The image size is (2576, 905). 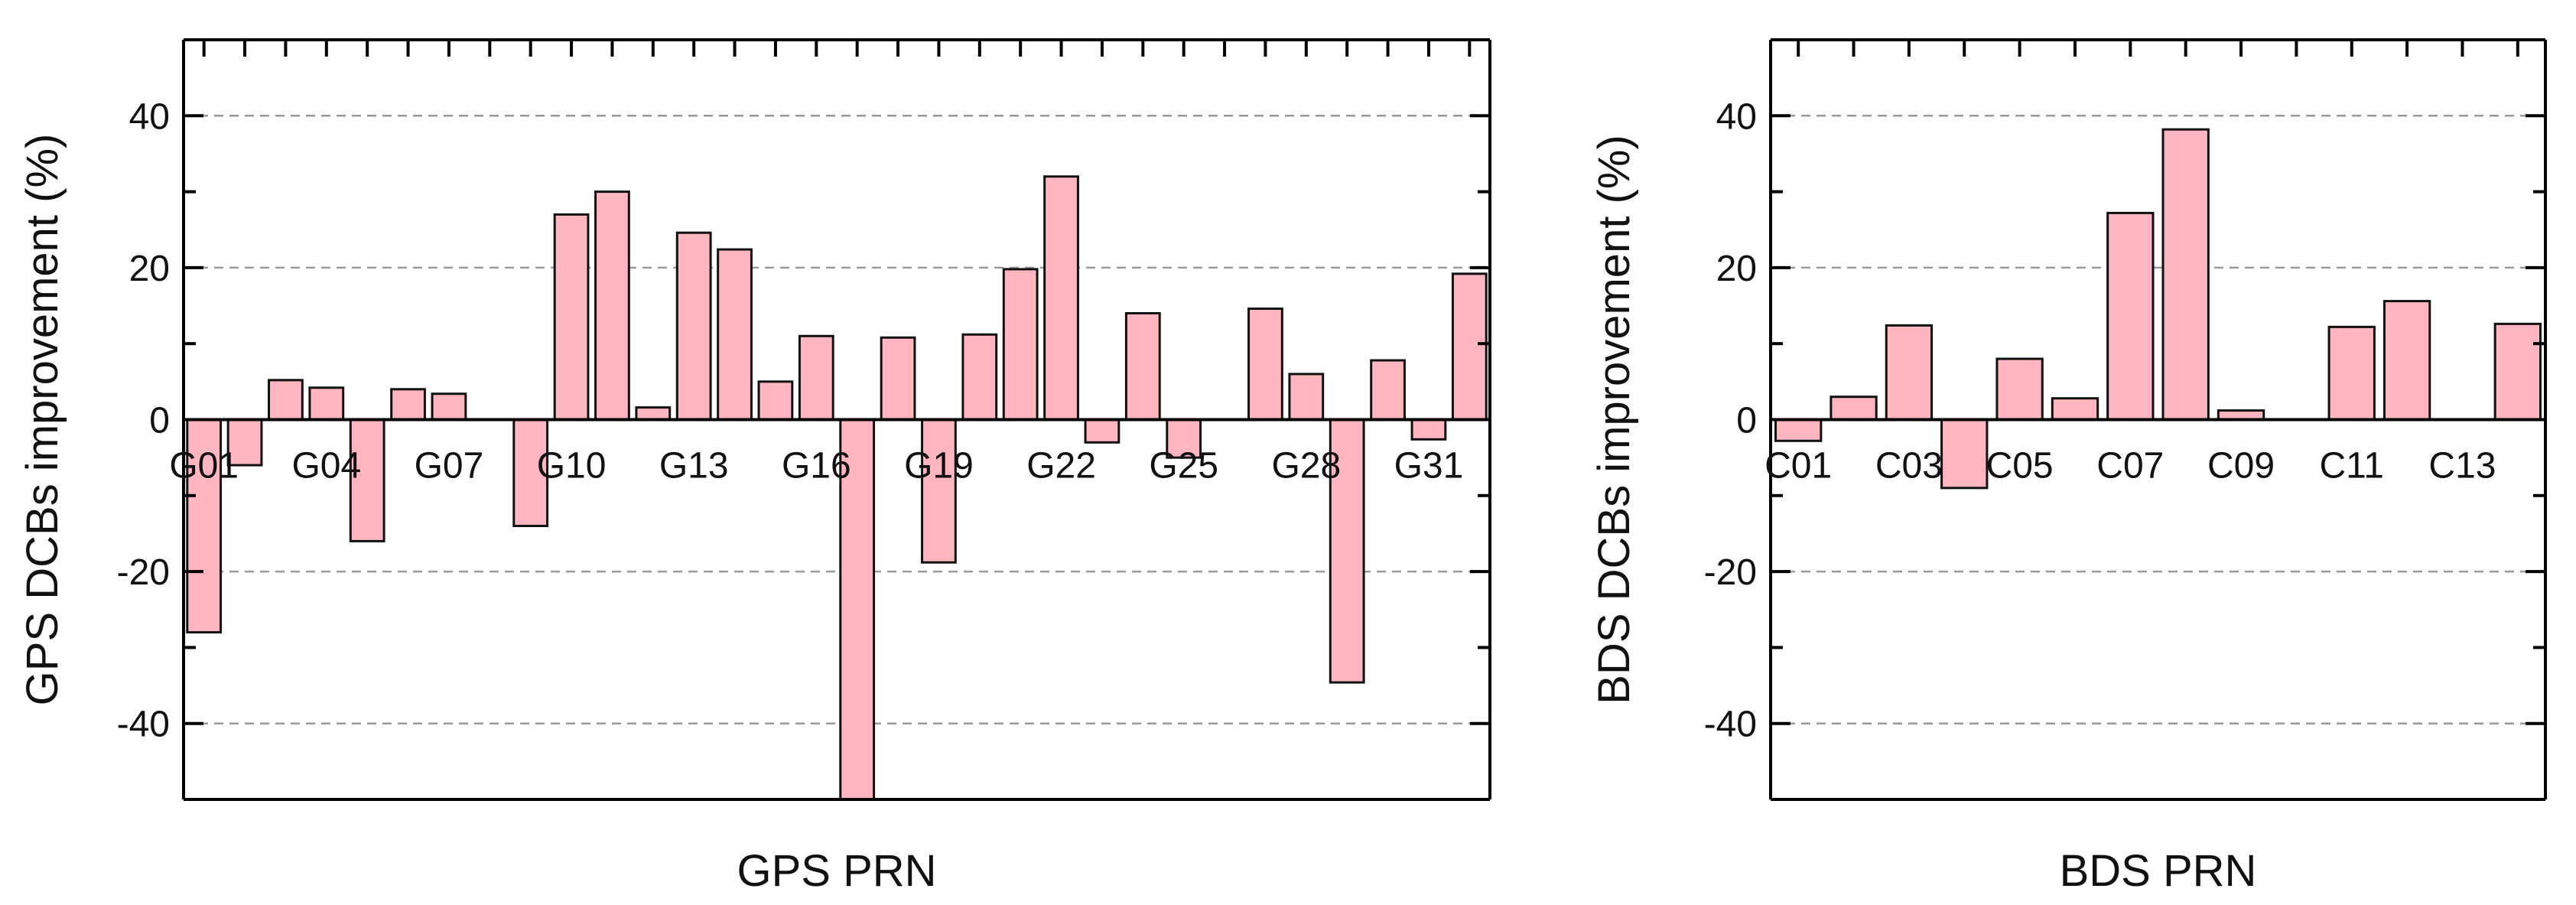 What do you see at coordinates (2351, 373) in the screenshot?
I see `bds-bar-C11` at bounding box center [2351, 373].